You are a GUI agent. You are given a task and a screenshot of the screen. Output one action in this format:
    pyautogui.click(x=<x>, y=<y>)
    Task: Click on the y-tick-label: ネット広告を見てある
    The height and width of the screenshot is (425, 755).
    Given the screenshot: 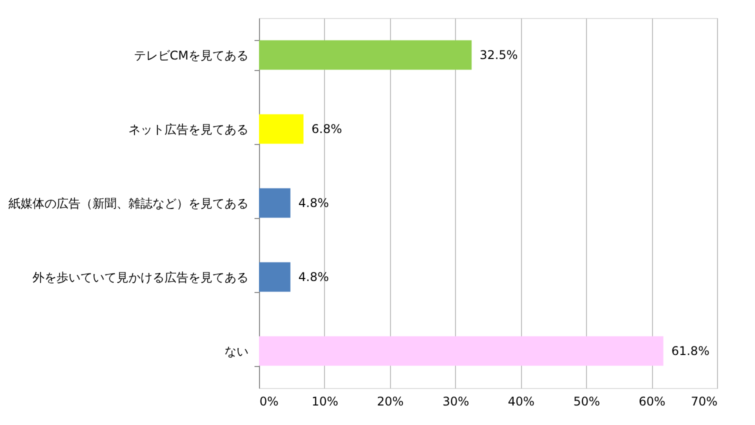 What is the action you would take?
    pyautogui.click(x=188, y=129)
    